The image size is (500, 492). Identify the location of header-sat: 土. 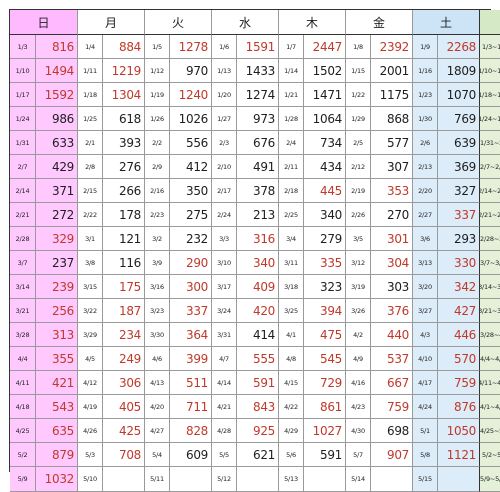
(446, 22).